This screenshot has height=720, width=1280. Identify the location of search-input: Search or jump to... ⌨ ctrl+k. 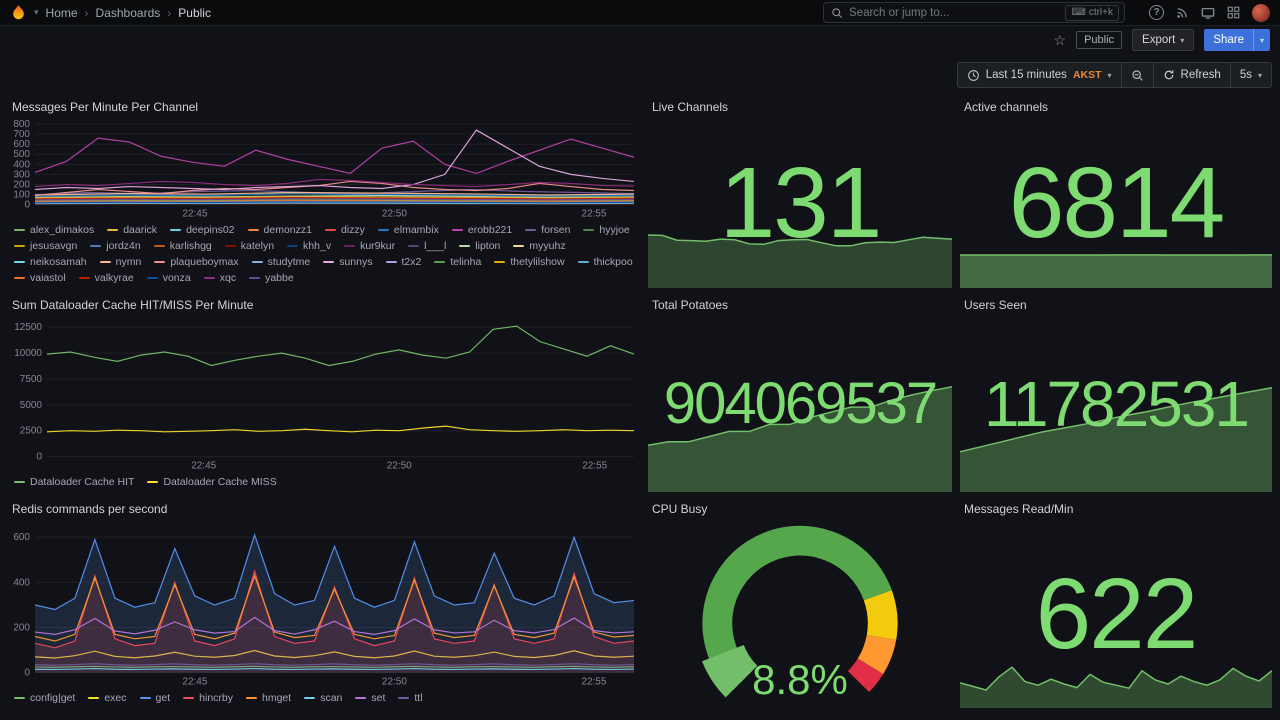
(974, 12).